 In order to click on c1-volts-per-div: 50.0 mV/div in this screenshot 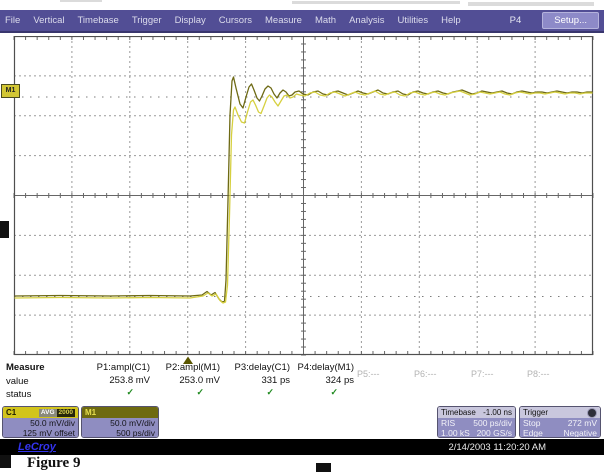, I will do `click(52, 423)`.